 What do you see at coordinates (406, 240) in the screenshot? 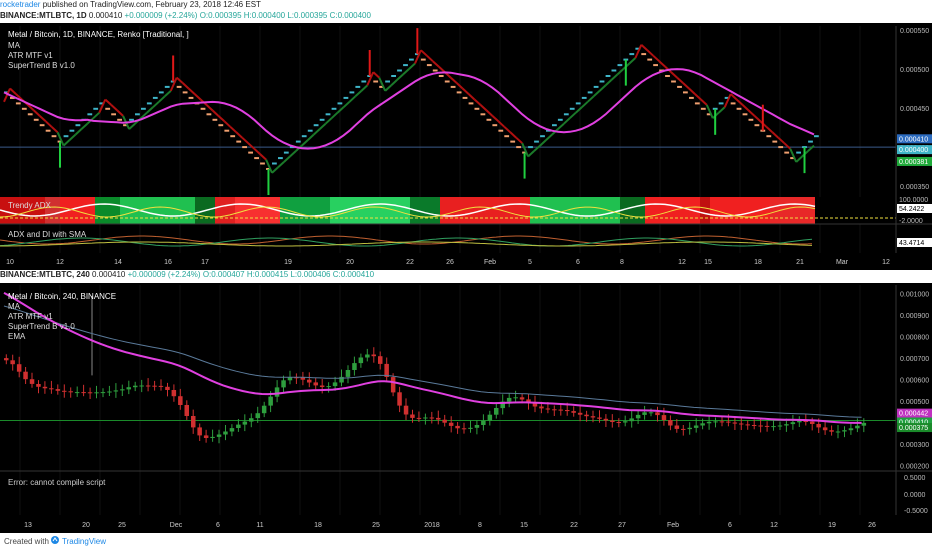
I see `plus-di-line` at bounding box center [406, 240].